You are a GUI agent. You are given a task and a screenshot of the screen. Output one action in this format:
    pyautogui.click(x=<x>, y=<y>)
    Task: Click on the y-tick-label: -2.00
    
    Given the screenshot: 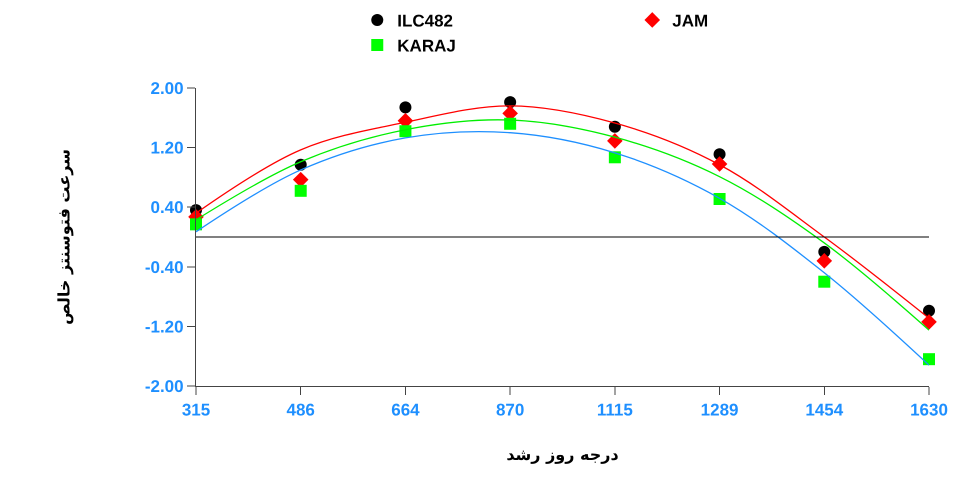 What is the action you would take?
    pyautogui.click(x=164, y=386)
    